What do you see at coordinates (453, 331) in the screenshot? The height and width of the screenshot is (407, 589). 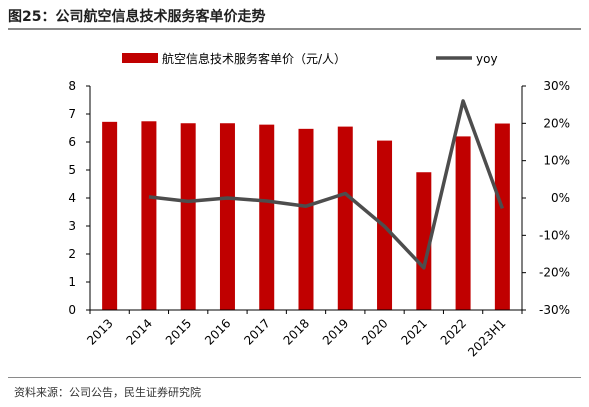 I see `x-tick-label-2022: 2022` at bounding box center [453, 331].